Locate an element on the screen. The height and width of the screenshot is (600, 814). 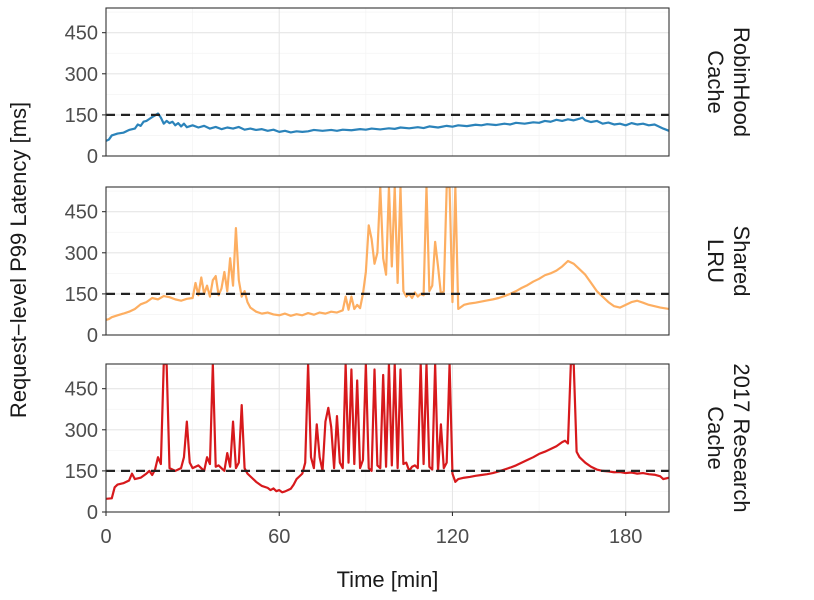
x-tick-label: 0 is located at coordinates (105, 537).